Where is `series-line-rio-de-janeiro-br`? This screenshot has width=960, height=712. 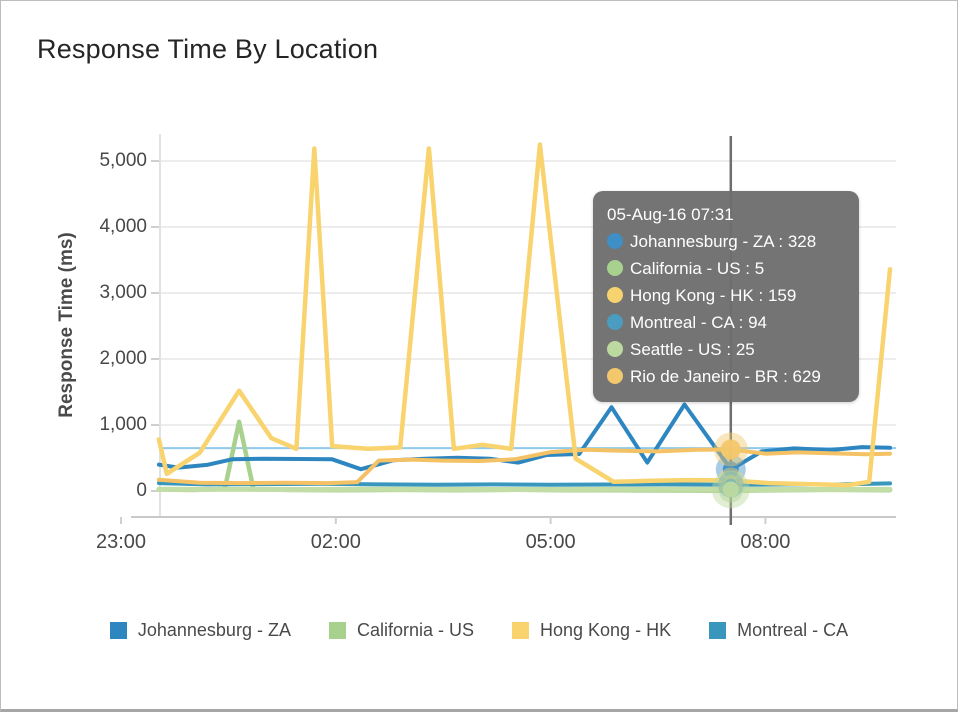
series-line-rio-de-janeiro-br is located at coordinates (524, 466).